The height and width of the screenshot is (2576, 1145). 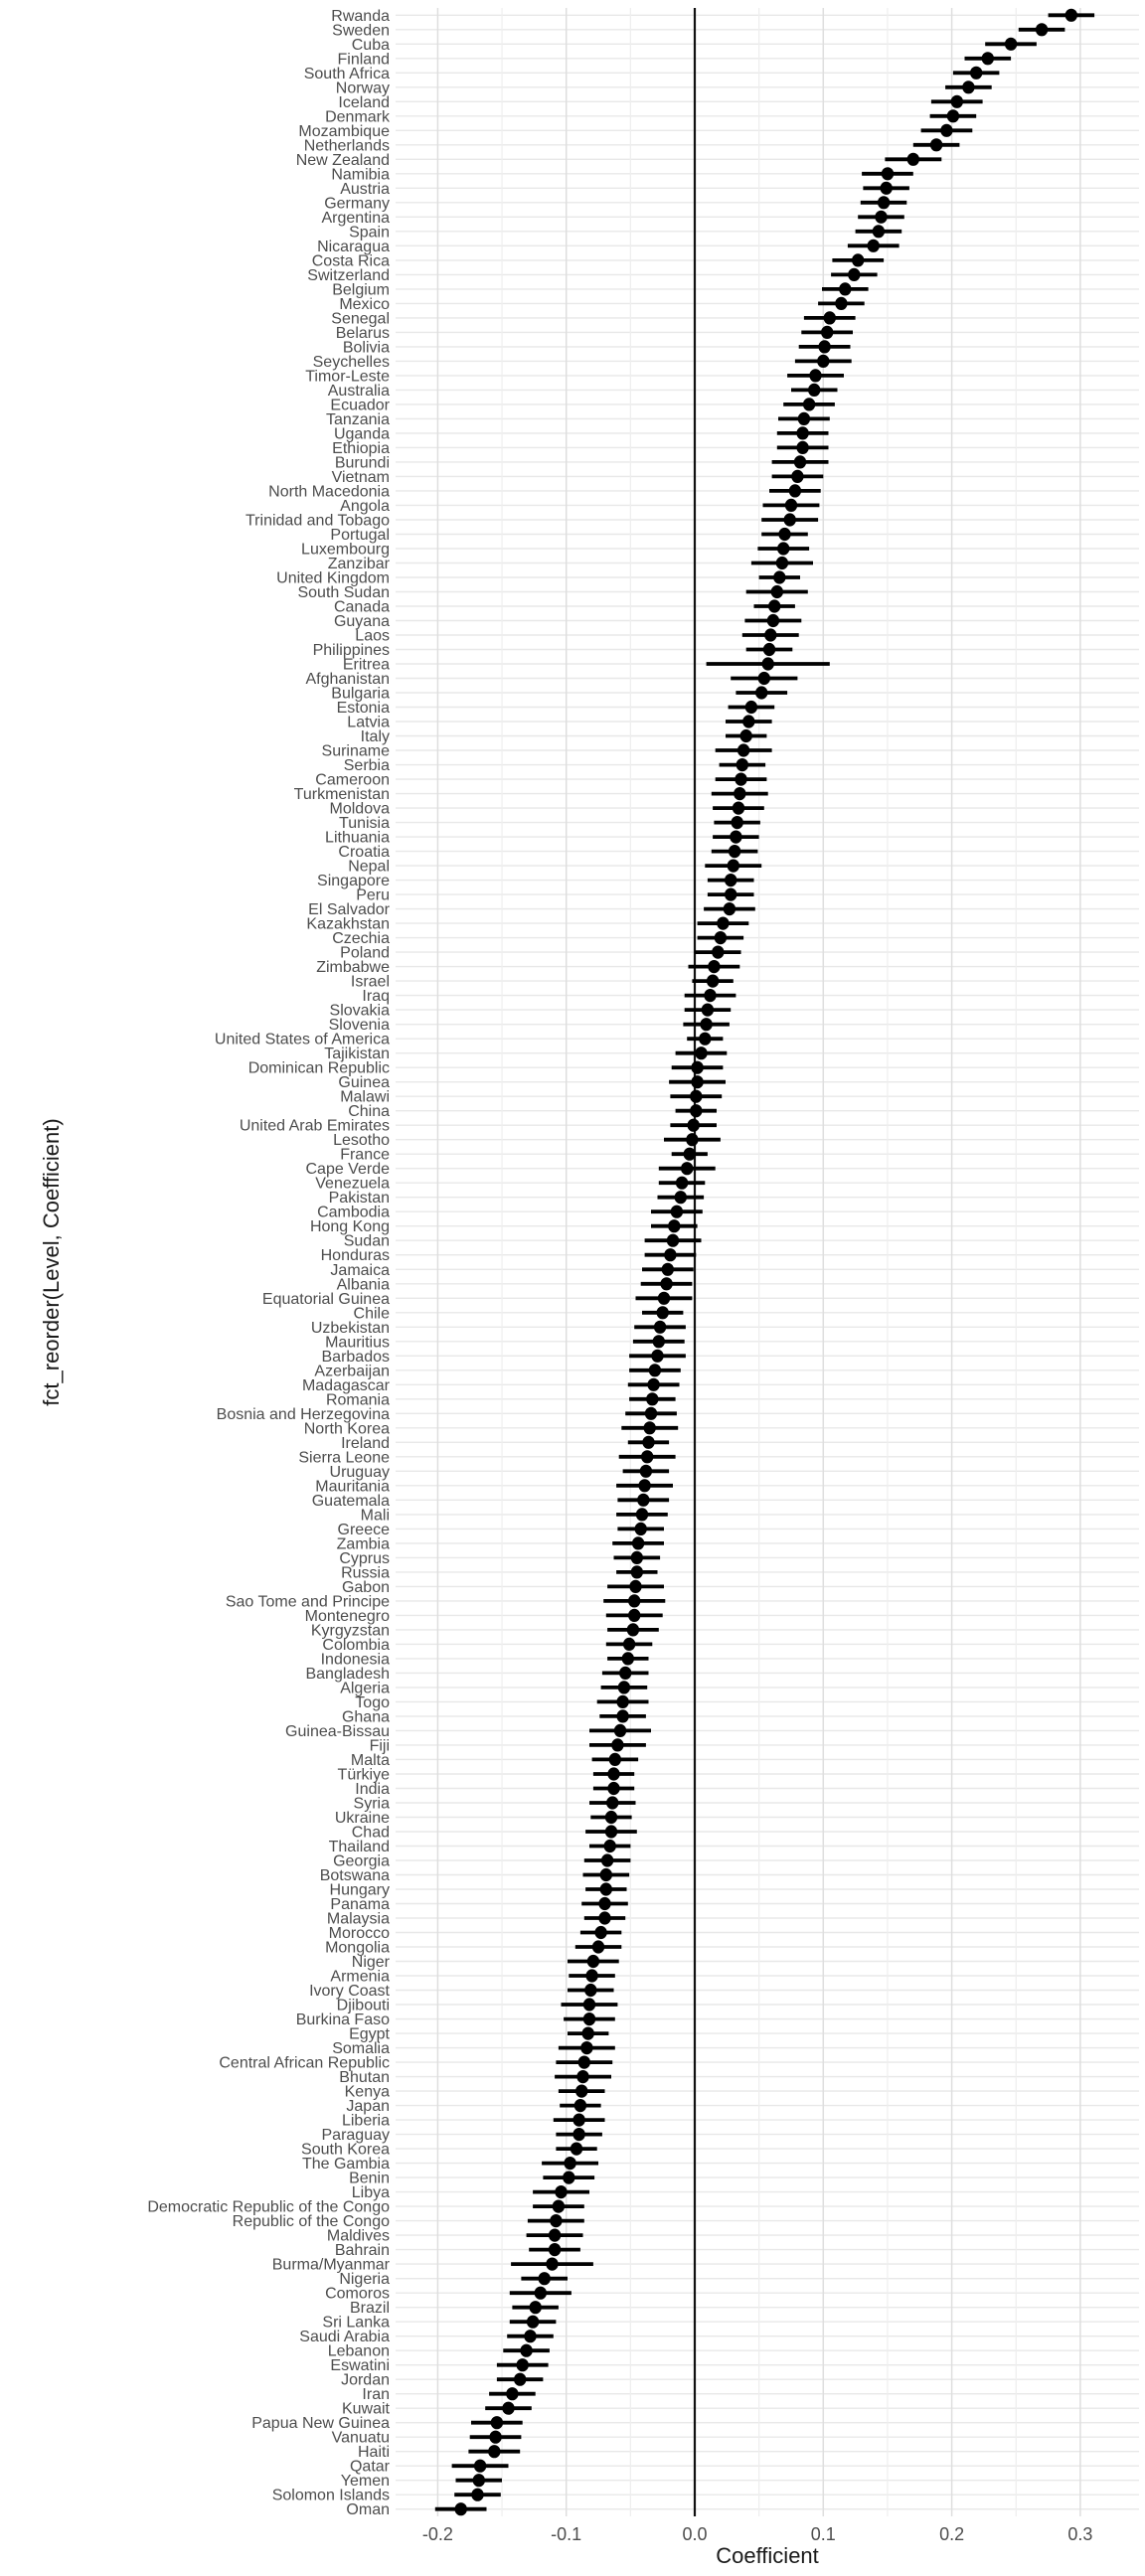 I want to click on y-tick-country-label: Uzbekistan, so click(x=350, y=1328).